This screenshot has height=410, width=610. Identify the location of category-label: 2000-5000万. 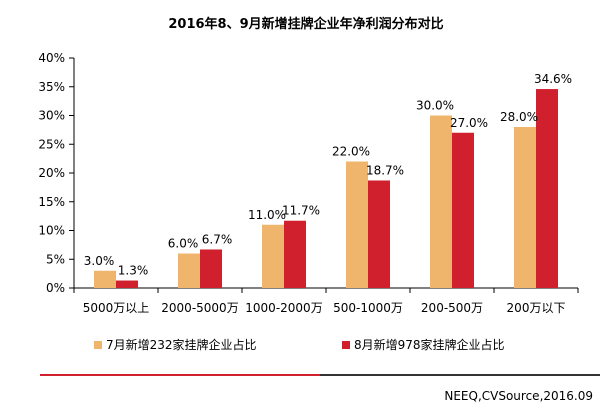
(199, 308).